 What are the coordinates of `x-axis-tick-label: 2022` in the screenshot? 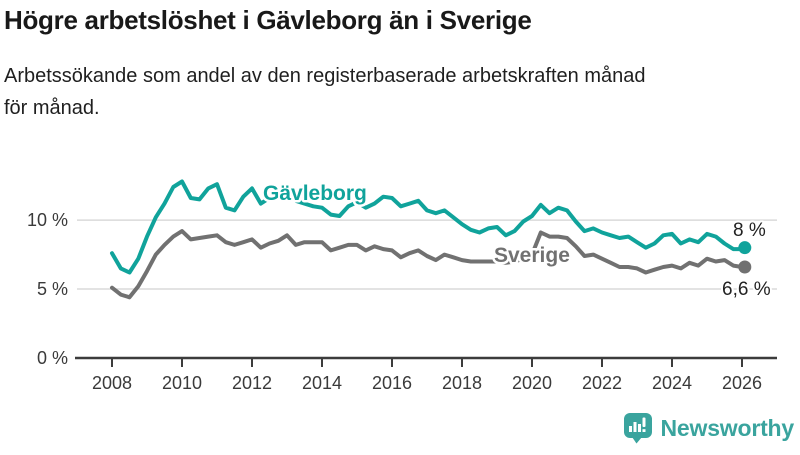 It's located at (602, 383).